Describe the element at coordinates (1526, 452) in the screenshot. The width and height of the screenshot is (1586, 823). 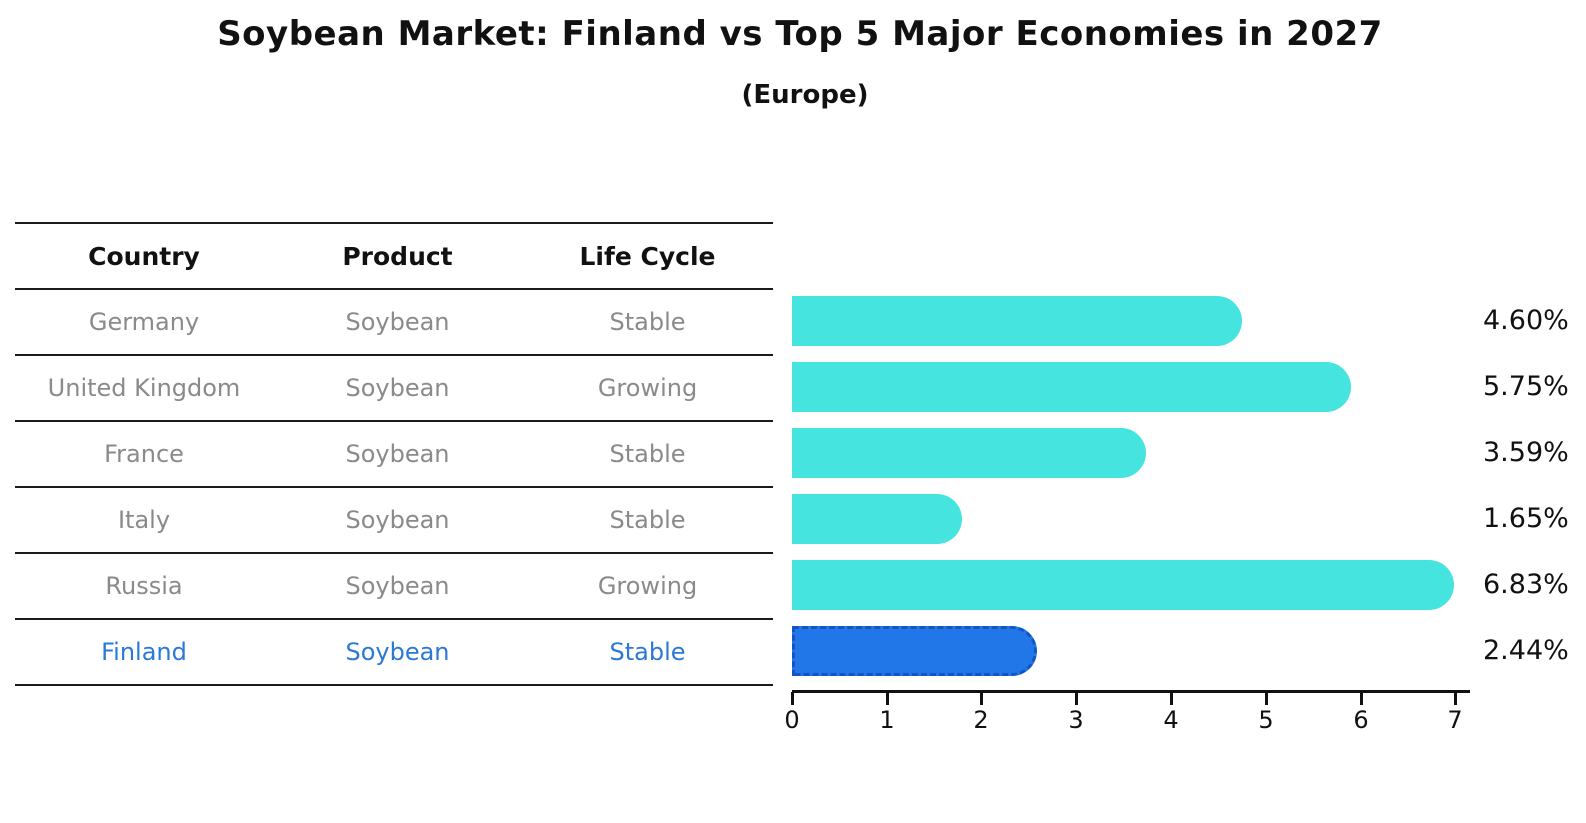
I see `value-label-france: 3.59%` at that location.